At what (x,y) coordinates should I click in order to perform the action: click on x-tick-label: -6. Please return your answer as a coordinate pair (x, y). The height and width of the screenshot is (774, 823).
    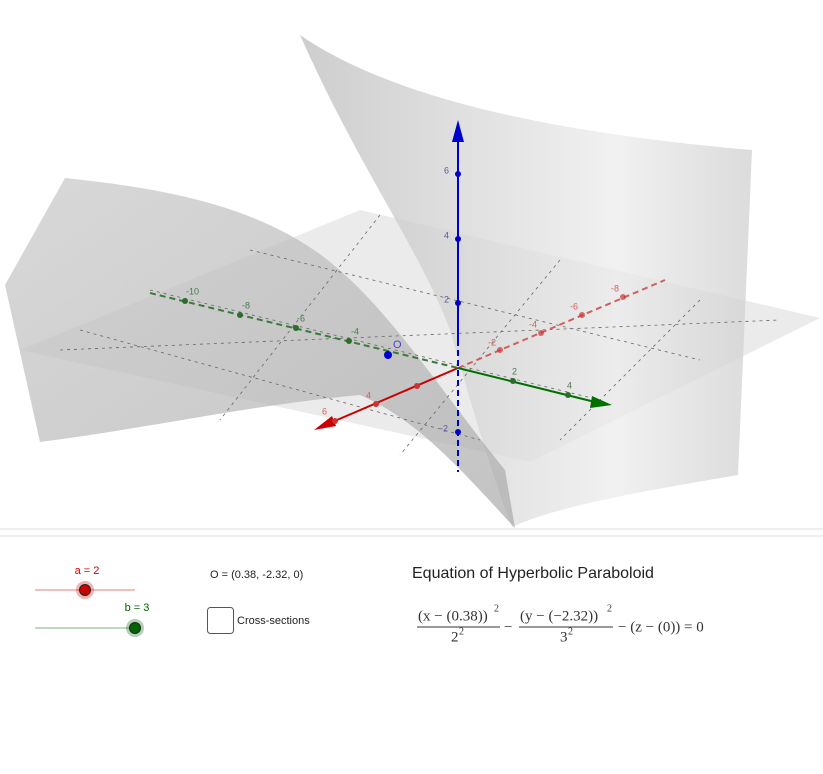
    Looking at the image, I should click on (574, 306).